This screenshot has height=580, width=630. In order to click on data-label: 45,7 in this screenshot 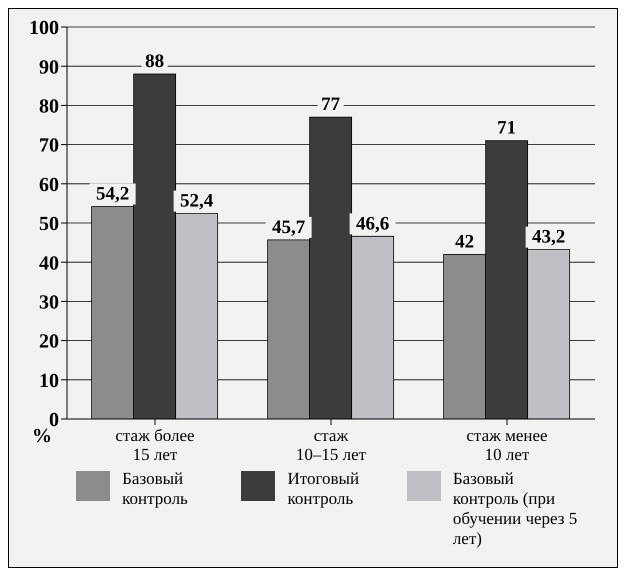, I will do `click(289, 227)`.